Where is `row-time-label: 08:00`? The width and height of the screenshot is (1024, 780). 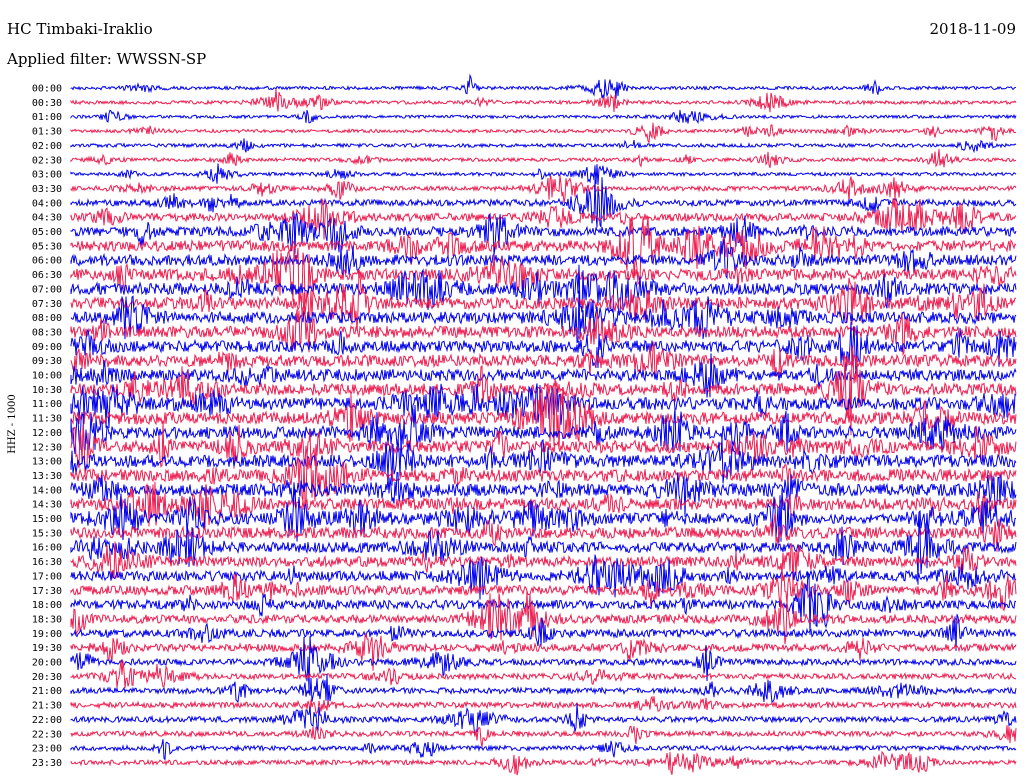
row-time-label: 08:00 is located at coordinates (47, 318).